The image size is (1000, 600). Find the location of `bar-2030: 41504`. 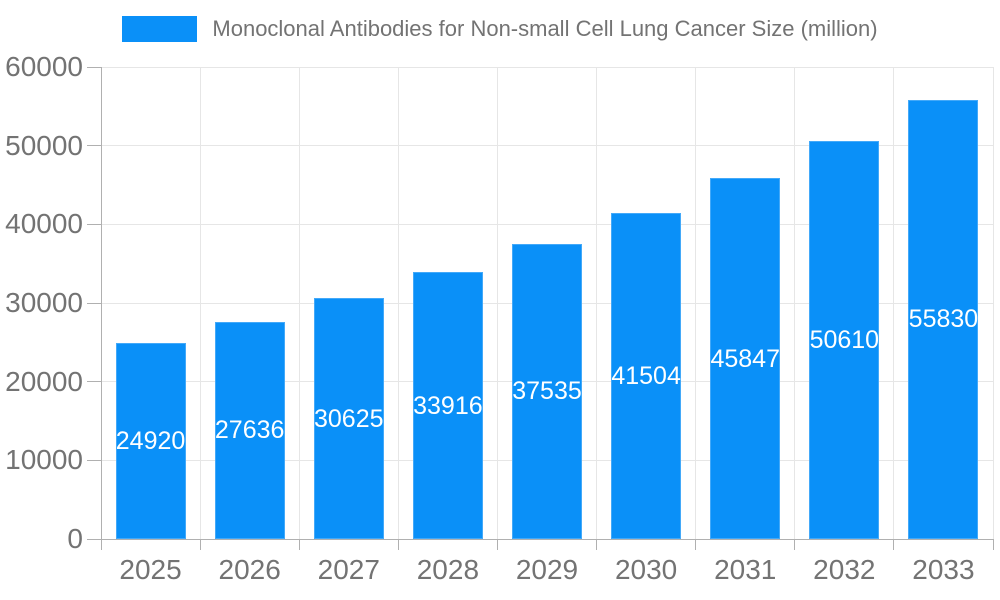

bar-2030: 41504 is located at coordinates (646, 375).